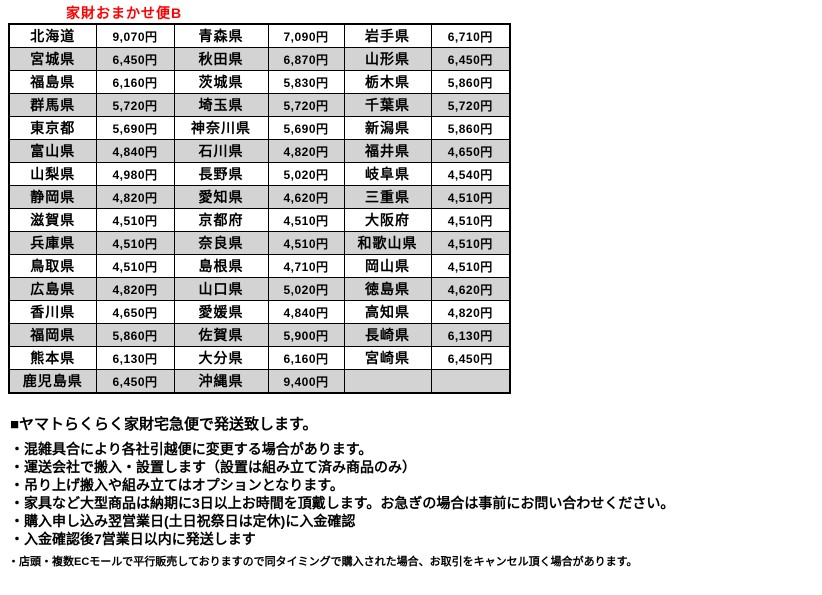  I want to click on prefecture-cell: 茨城県, so click(221, 82).